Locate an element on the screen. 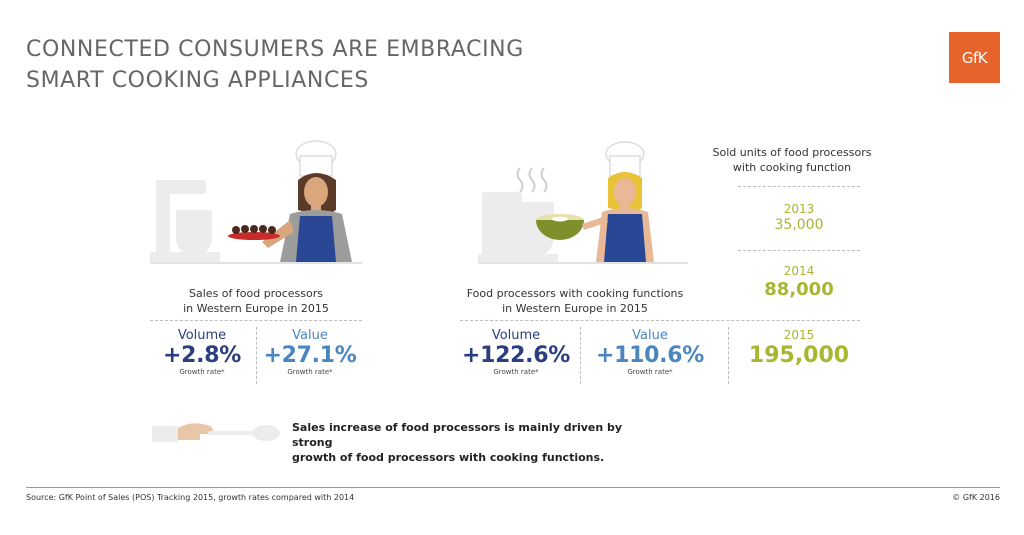 The image size is (1024, 535). logo-text: GfK is located at coordinates (974, 57).